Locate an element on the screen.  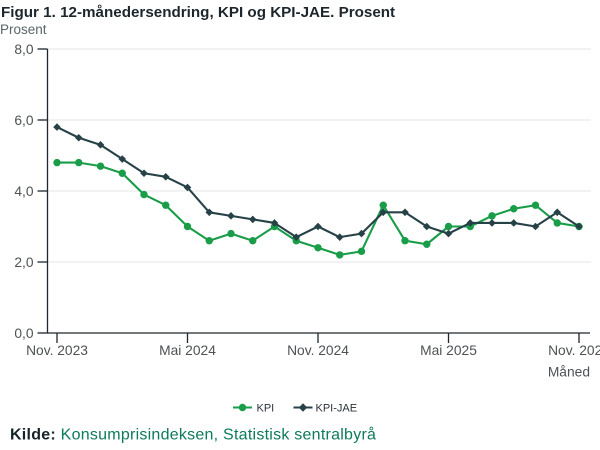
svg-text: 4,0 is located at coordinates (24, 191).